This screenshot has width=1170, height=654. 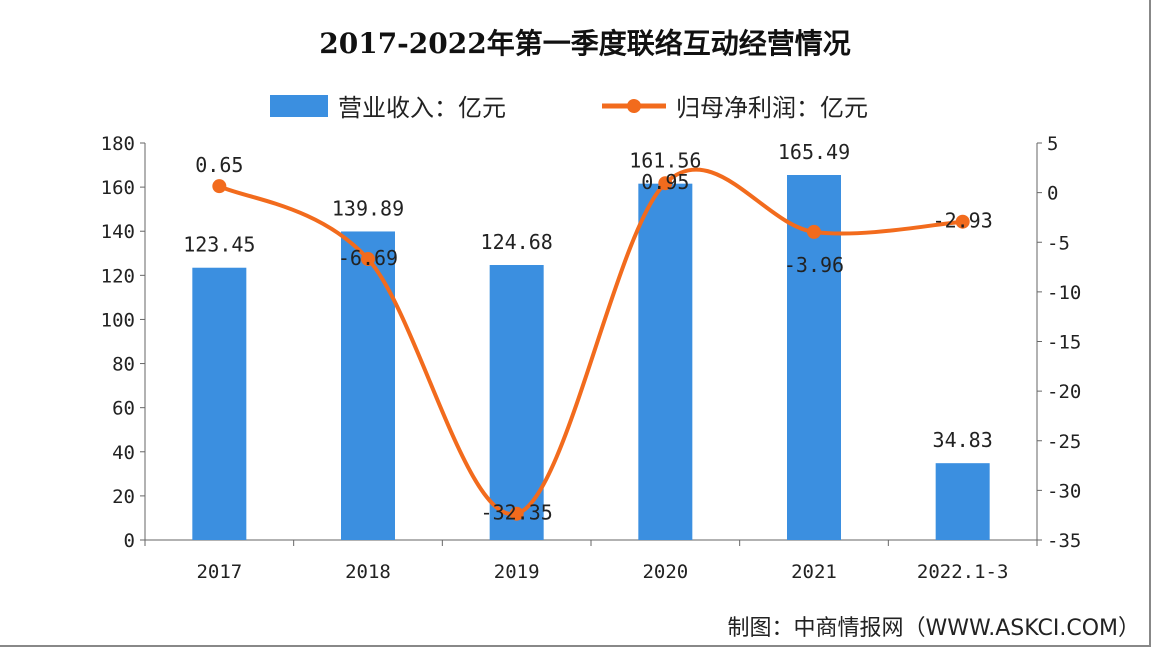 I want to click on left-tick-label: 160, so click(x=118, y=188).